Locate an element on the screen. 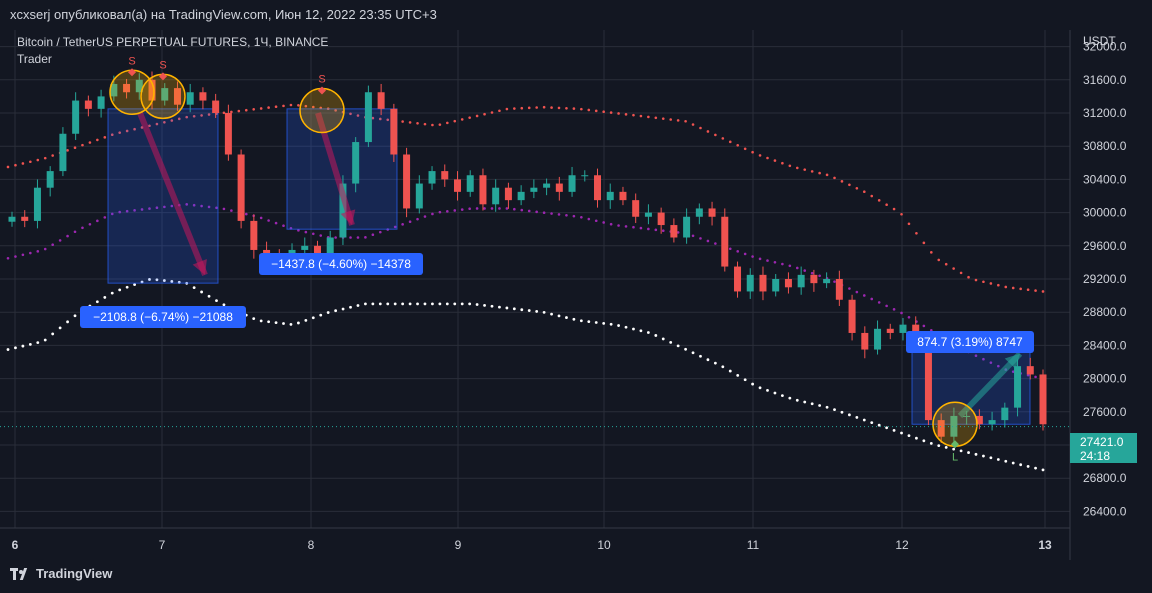  y-tick-label: 29600.0 is located at coordinates (1105, 246).